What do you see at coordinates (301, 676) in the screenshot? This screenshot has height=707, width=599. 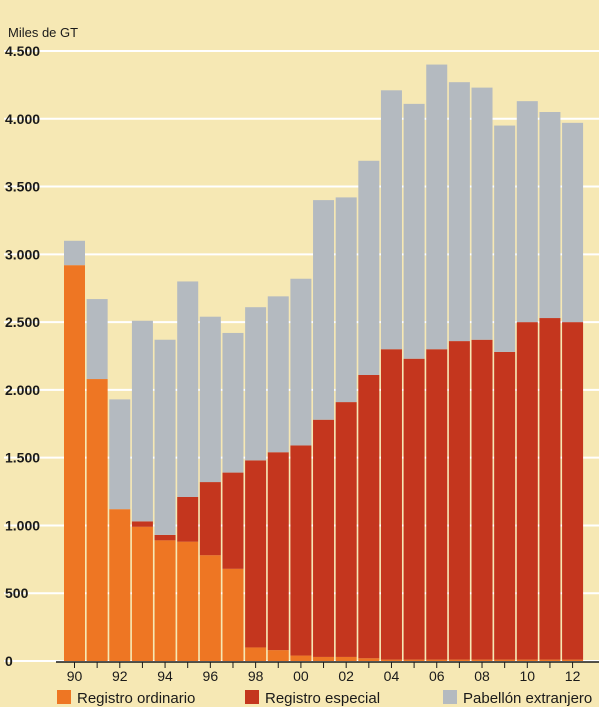 I see `x-tick-label: 00` at bounding box center [301, 676].